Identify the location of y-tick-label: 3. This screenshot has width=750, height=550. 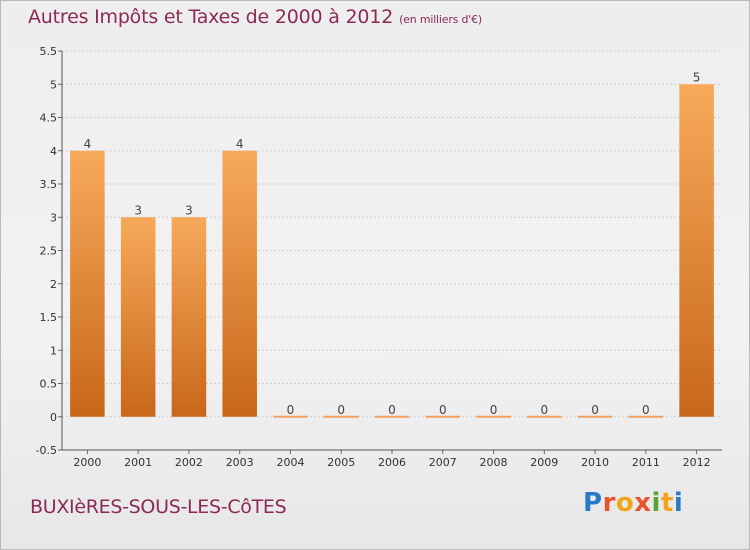
(53, 217).